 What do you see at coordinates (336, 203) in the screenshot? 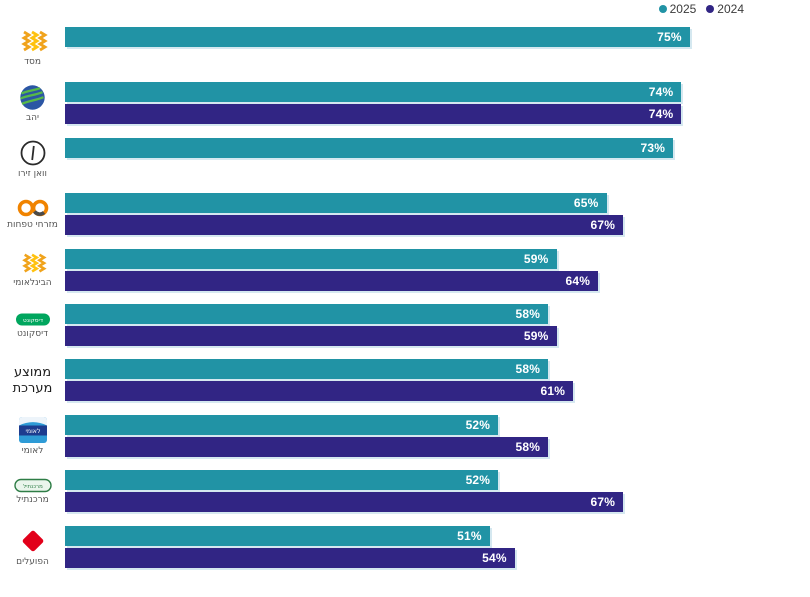
I see `bar-2025: 65%` at bounding box center [336, 203].